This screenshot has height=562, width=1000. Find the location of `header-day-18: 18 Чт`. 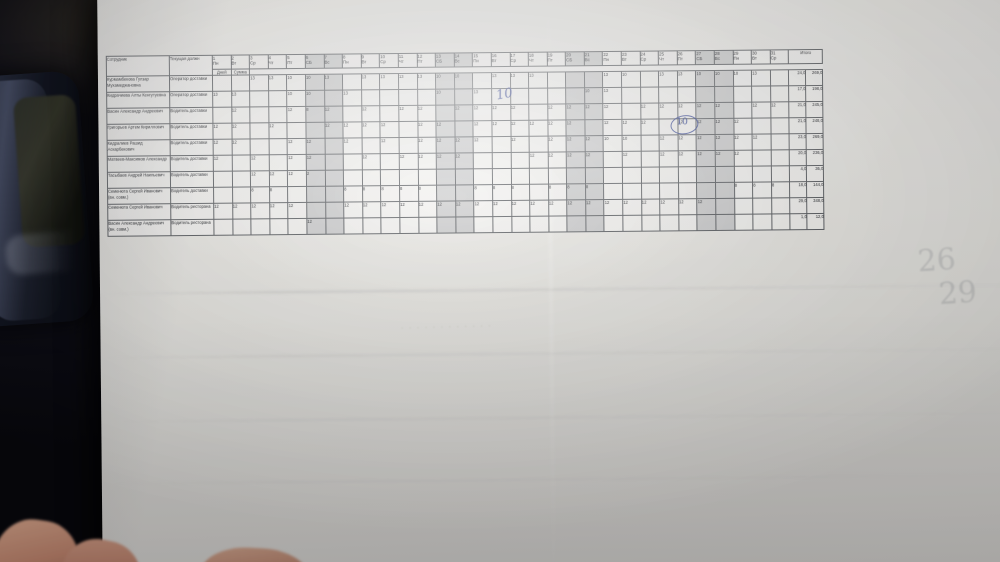

header-day-18: 18 Чт is located at coordinates (538, 59).